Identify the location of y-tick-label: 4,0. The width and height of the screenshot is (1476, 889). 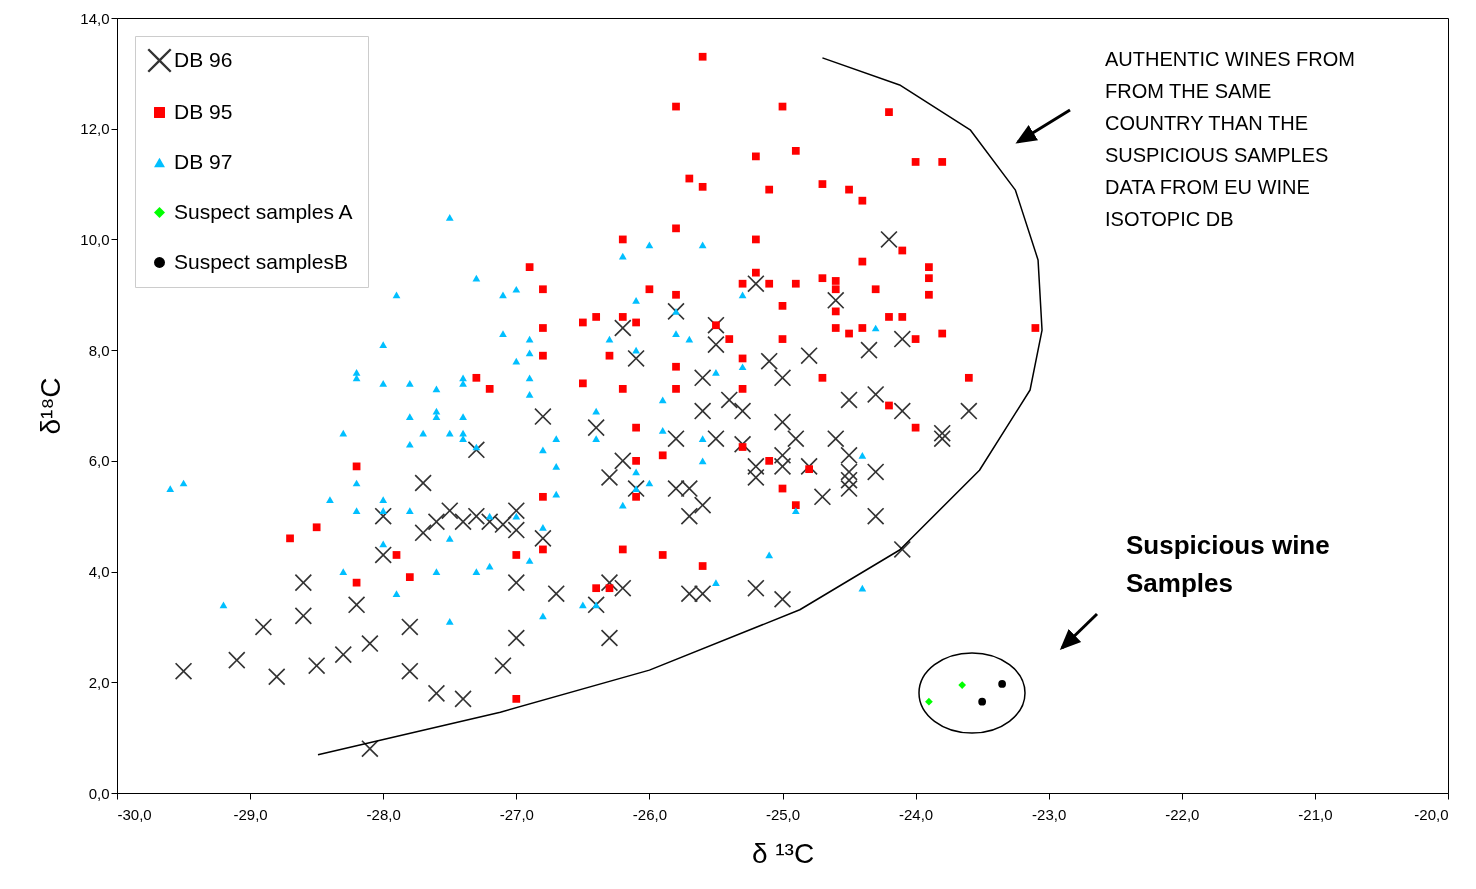
(99, 572).